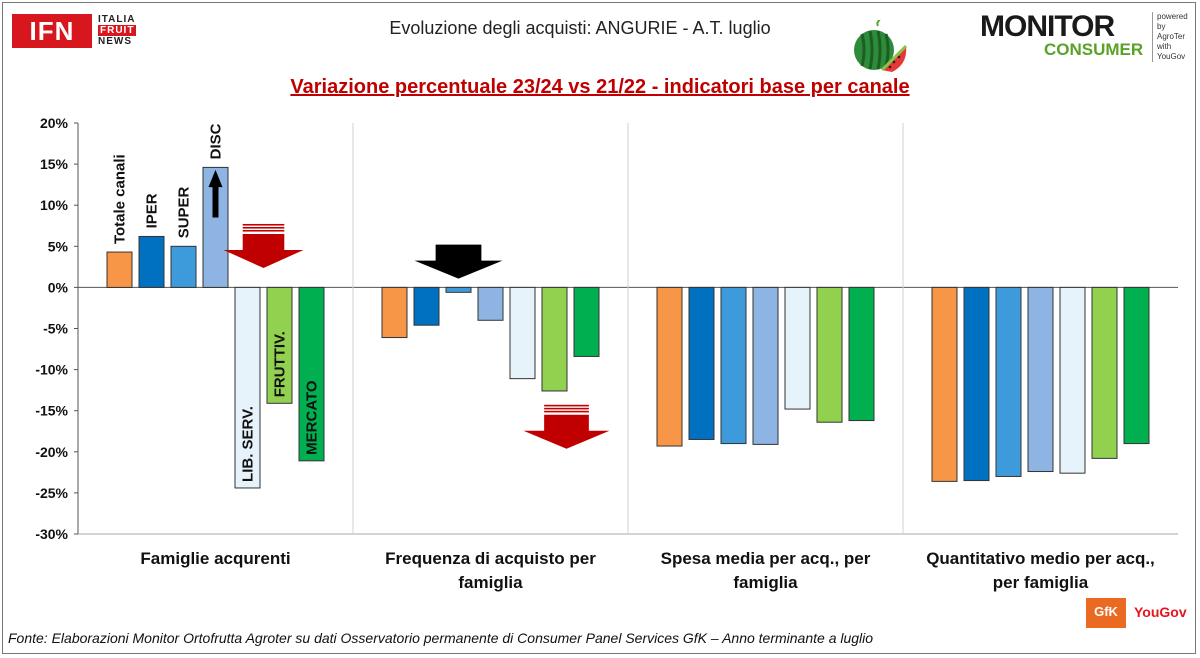  What do you see at coordinates (280, 364) in the screenshot?
I see `series-label: FRUTTIV.` at bounding box center [280, 364].